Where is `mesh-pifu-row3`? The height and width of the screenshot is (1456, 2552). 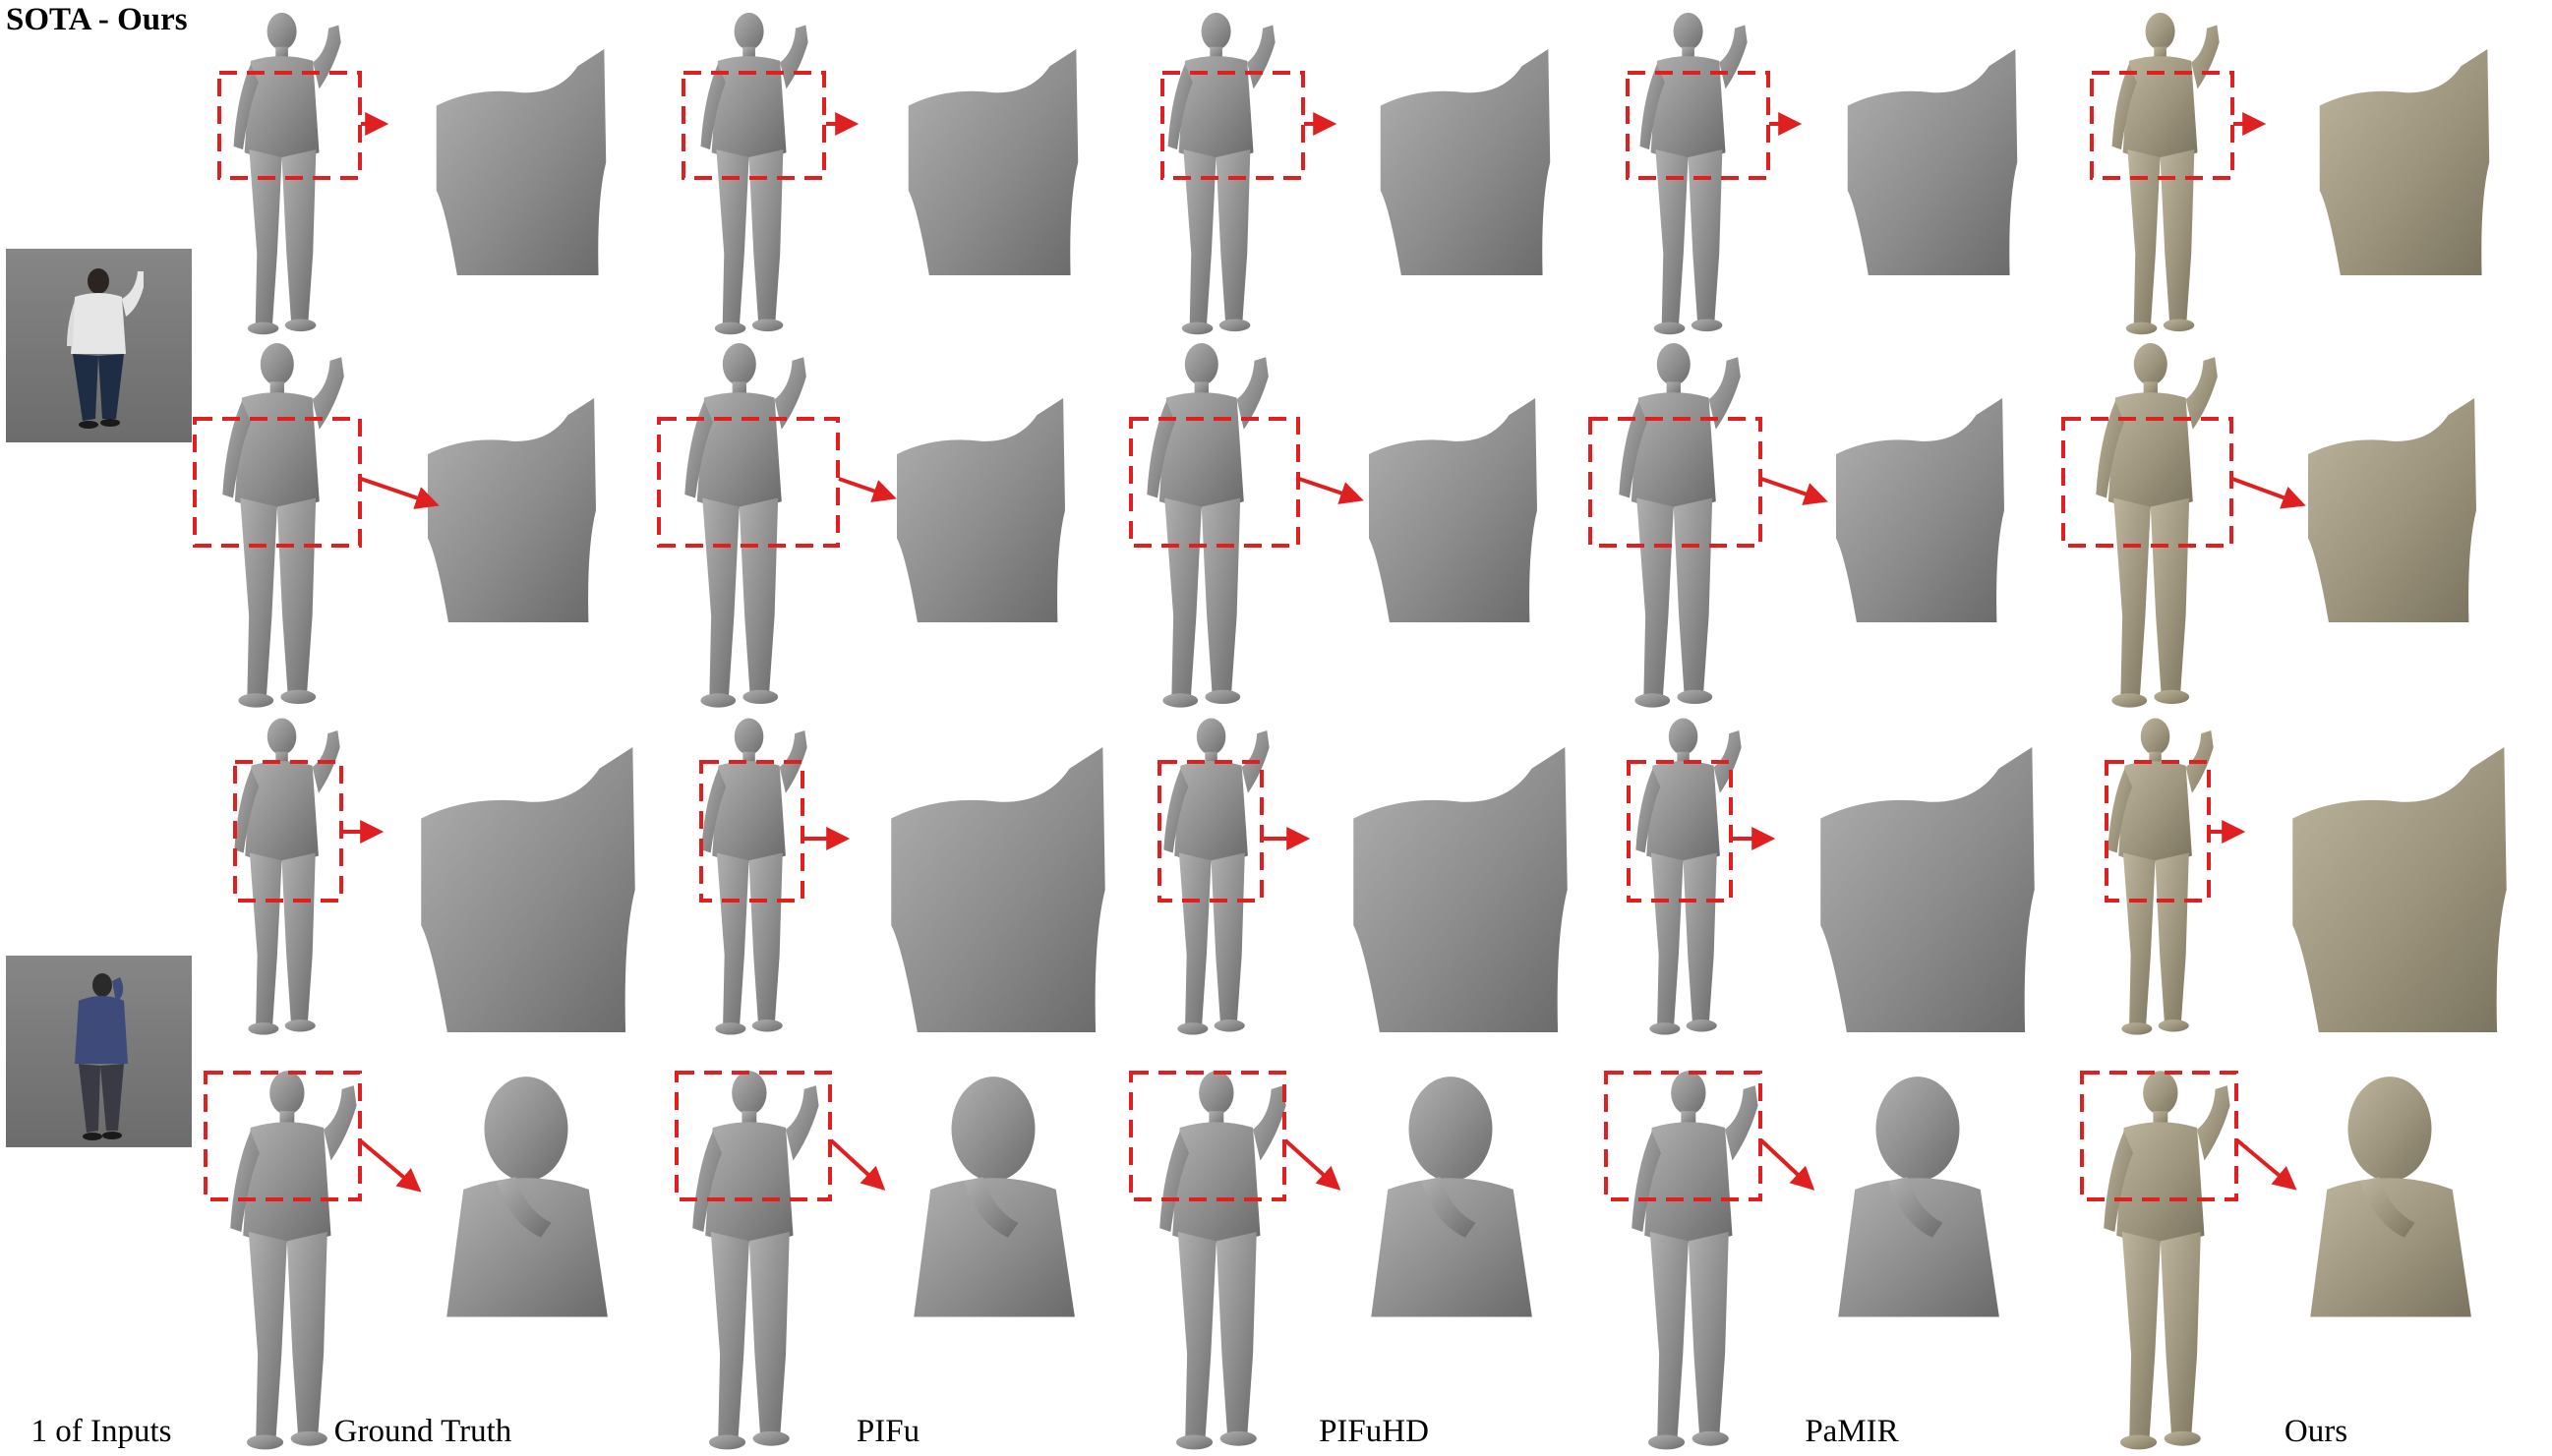 mesh-pifu-row3 is located at coordinates (754, 876).